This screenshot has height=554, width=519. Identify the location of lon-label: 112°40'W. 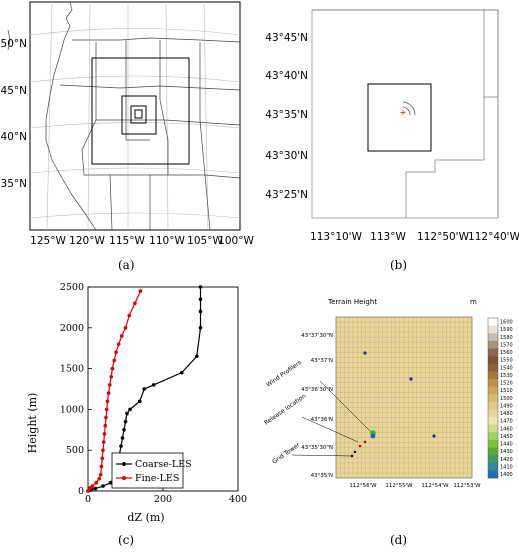
(493, 237).